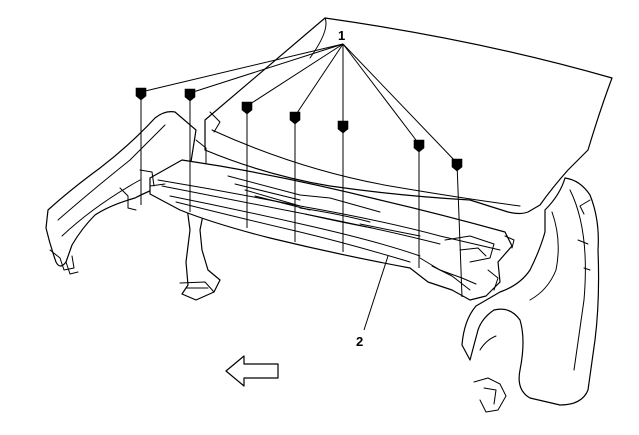 This screenshot has width=639, height=435. I want to click on callout-1-leaders, so click(299, 103).